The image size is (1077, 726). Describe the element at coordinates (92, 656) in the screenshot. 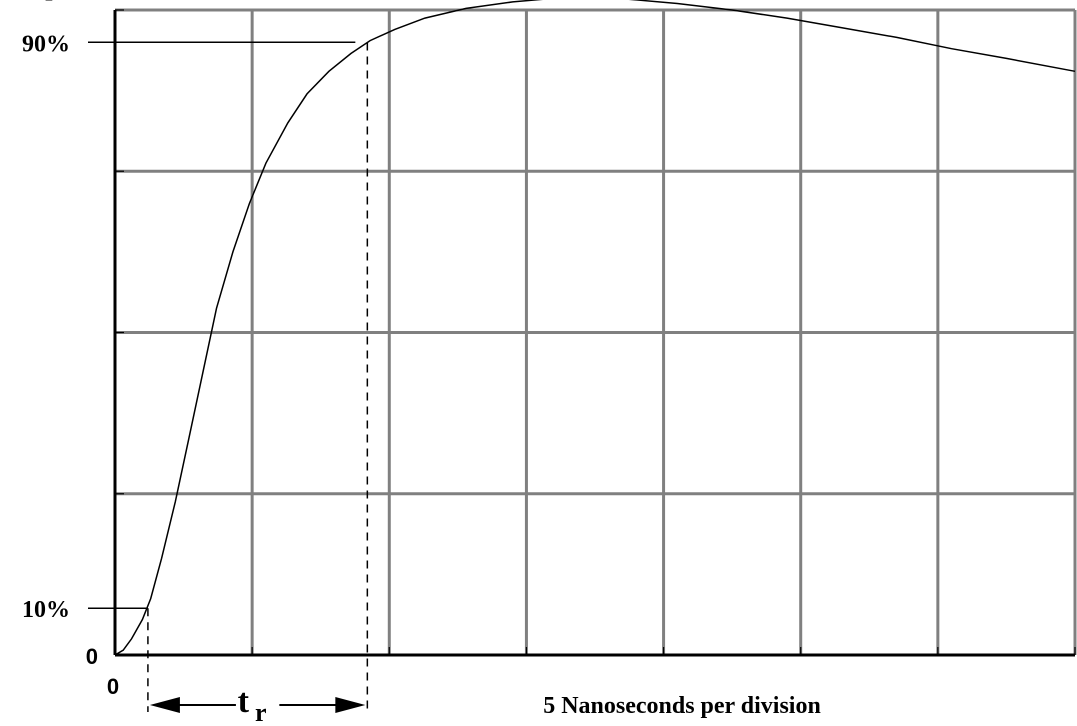

I see `origin-y-label: 0` at that location.